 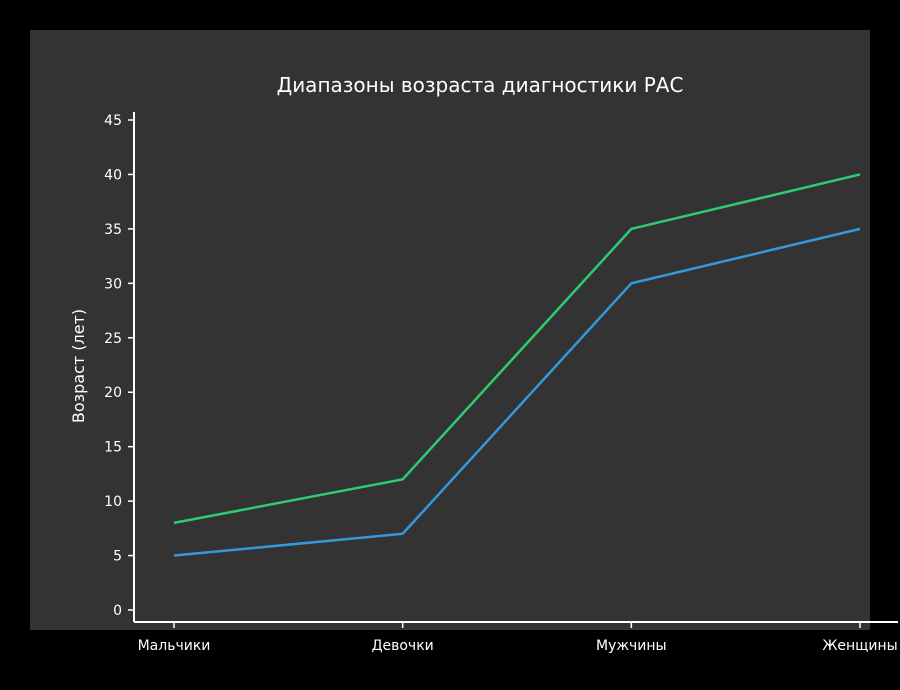 I want to click on chart-title: Диапазоны возраста диагностики РАС, so click(x=480, y=85).